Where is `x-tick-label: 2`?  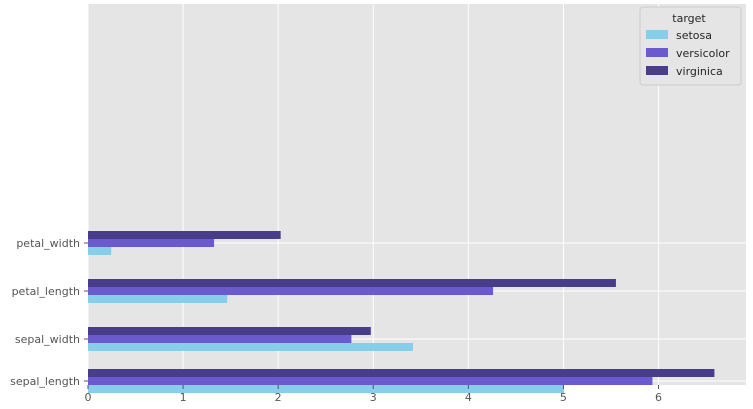 x-tick-label: 2 is located at coordinates (278, 397).